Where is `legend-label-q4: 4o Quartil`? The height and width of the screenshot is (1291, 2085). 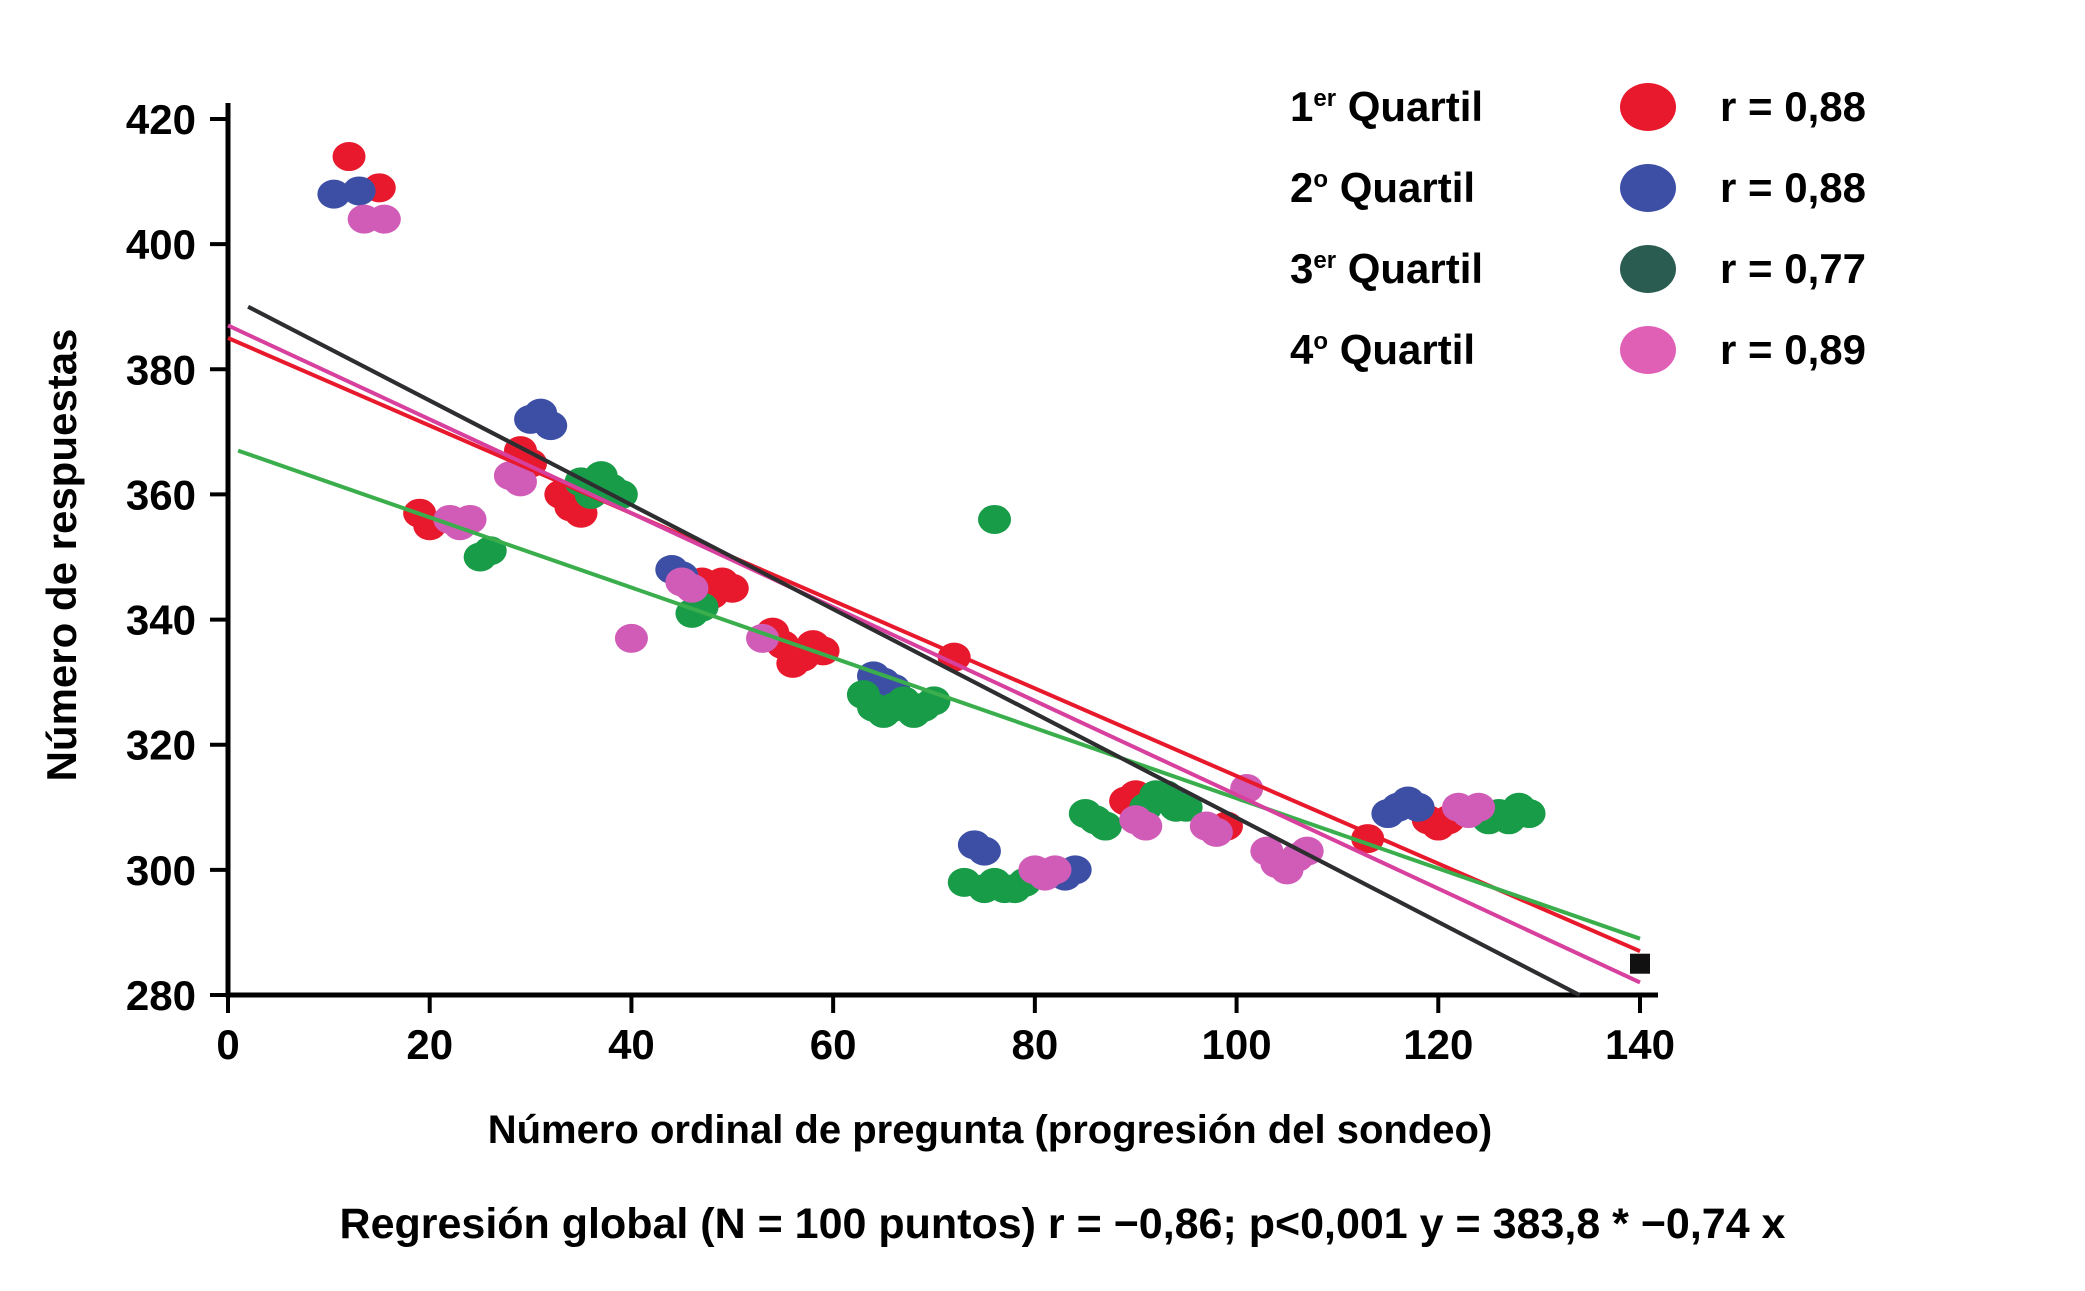
legend-label-q4: 4o Quartil is located at coordinates (1383, 349).